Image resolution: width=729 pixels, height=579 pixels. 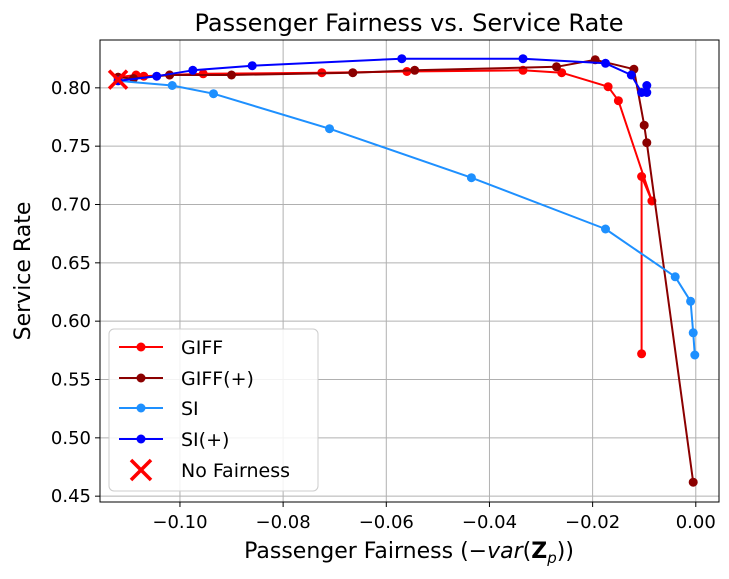 I want to click on x-tick-label: −0.10, so click(x=179, y=522).